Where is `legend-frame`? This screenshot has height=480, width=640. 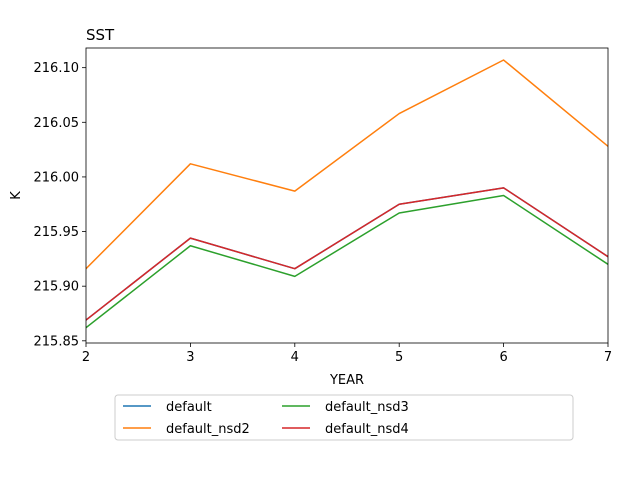
legend-frame is located at coordinates (344, 417).